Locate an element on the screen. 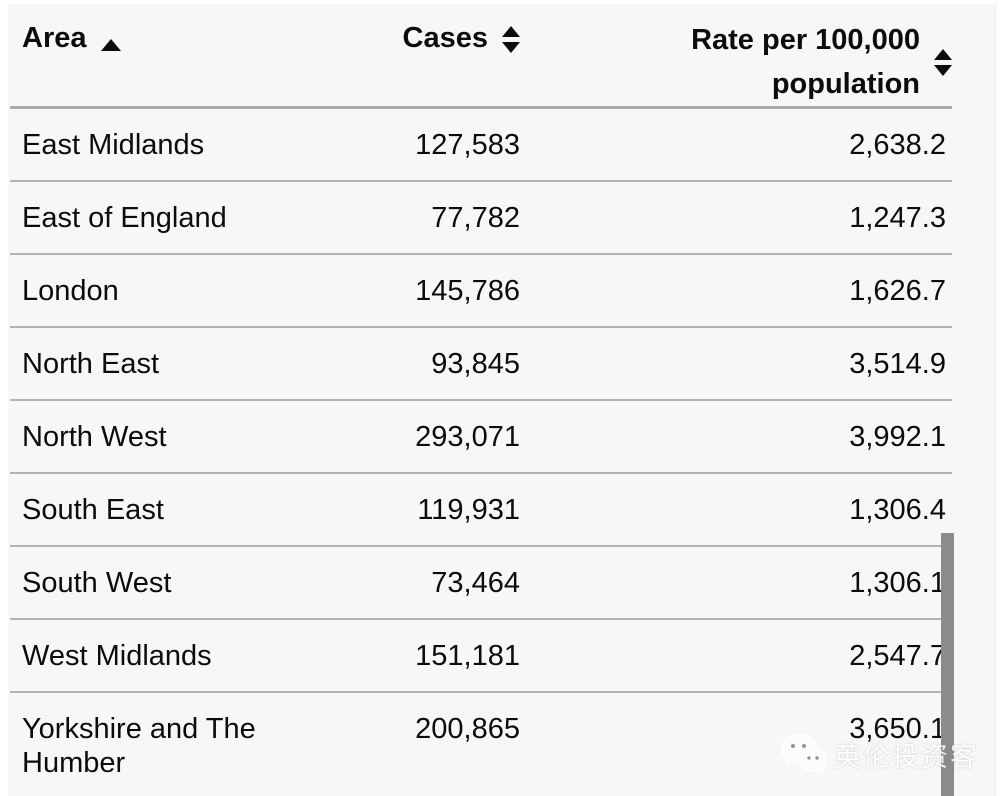 Image resolution: width=1004 pixels, height=796 pixels. sort-by-rate-button: Rate per 100,000 population is located at coordinates (796, 62).